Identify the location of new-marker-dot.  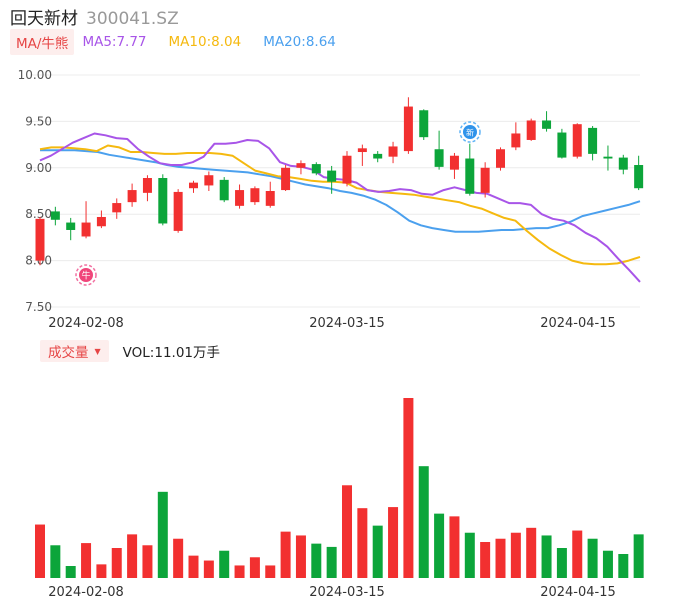
(470, 132).